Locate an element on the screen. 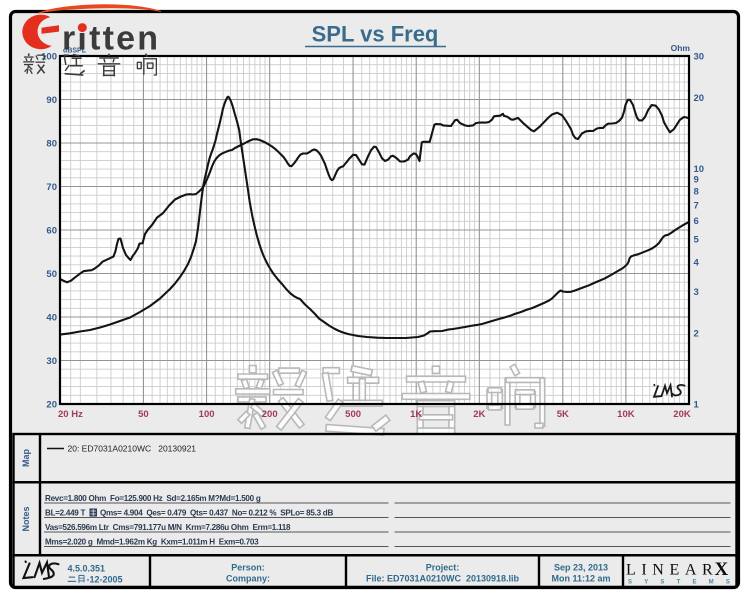 This screenshot has width=750, height=605. svg-text: SPL vs Freq is located at coordinates (375, 34).